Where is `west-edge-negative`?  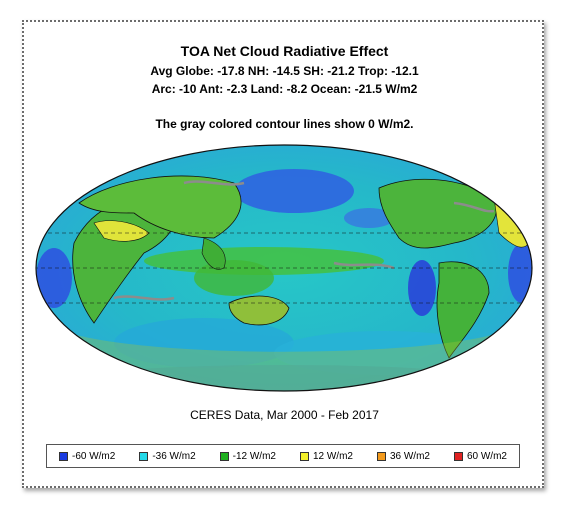
west-edge-negative is located at coordinates (54, 278).